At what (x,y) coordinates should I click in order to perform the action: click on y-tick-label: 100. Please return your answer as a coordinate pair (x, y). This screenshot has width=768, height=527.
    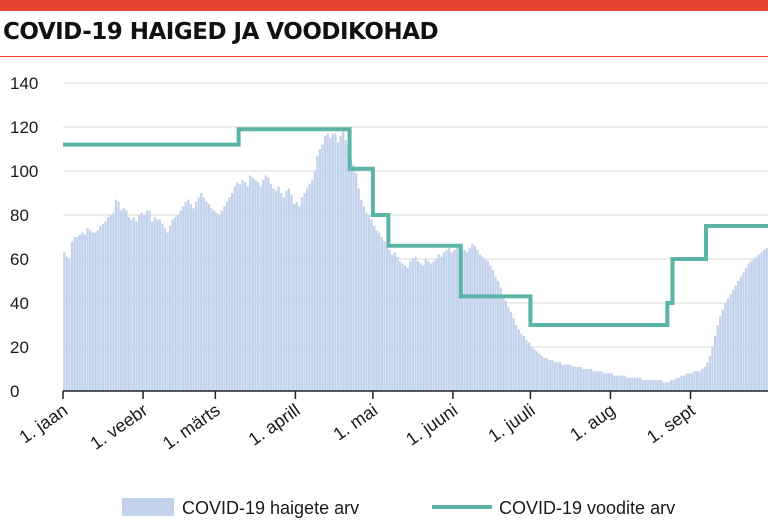
    Looking at the image, I should click on (24, 171).